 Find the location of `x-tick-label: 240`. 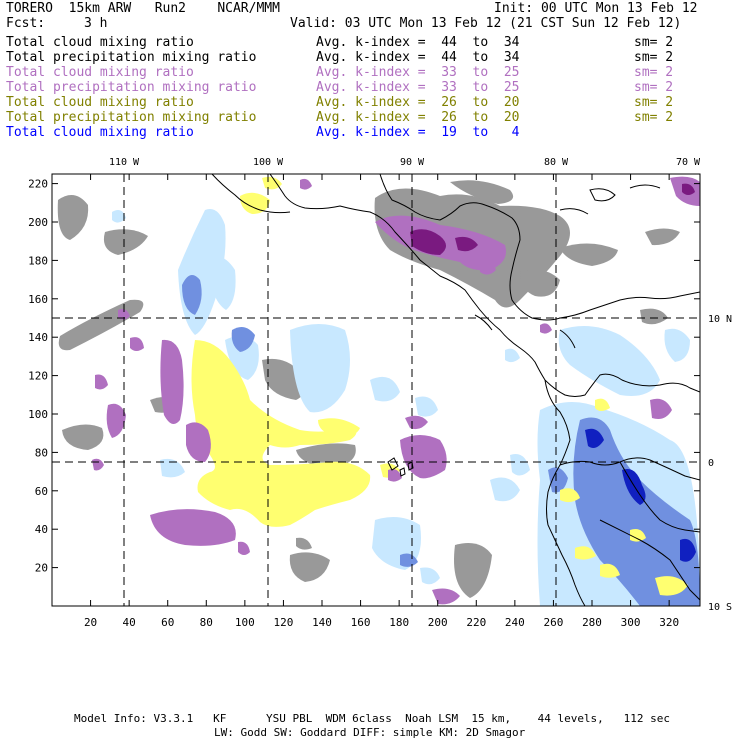

x-tick-label: 240 is located at coordinates (515, 622).